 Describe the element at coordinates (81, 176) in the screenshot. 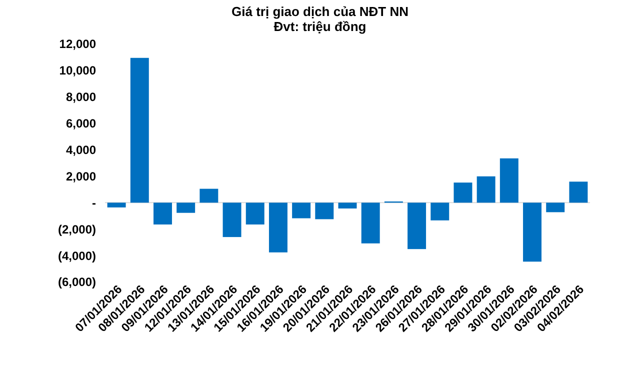

I see `y-tick-label: 2,000` at that location.